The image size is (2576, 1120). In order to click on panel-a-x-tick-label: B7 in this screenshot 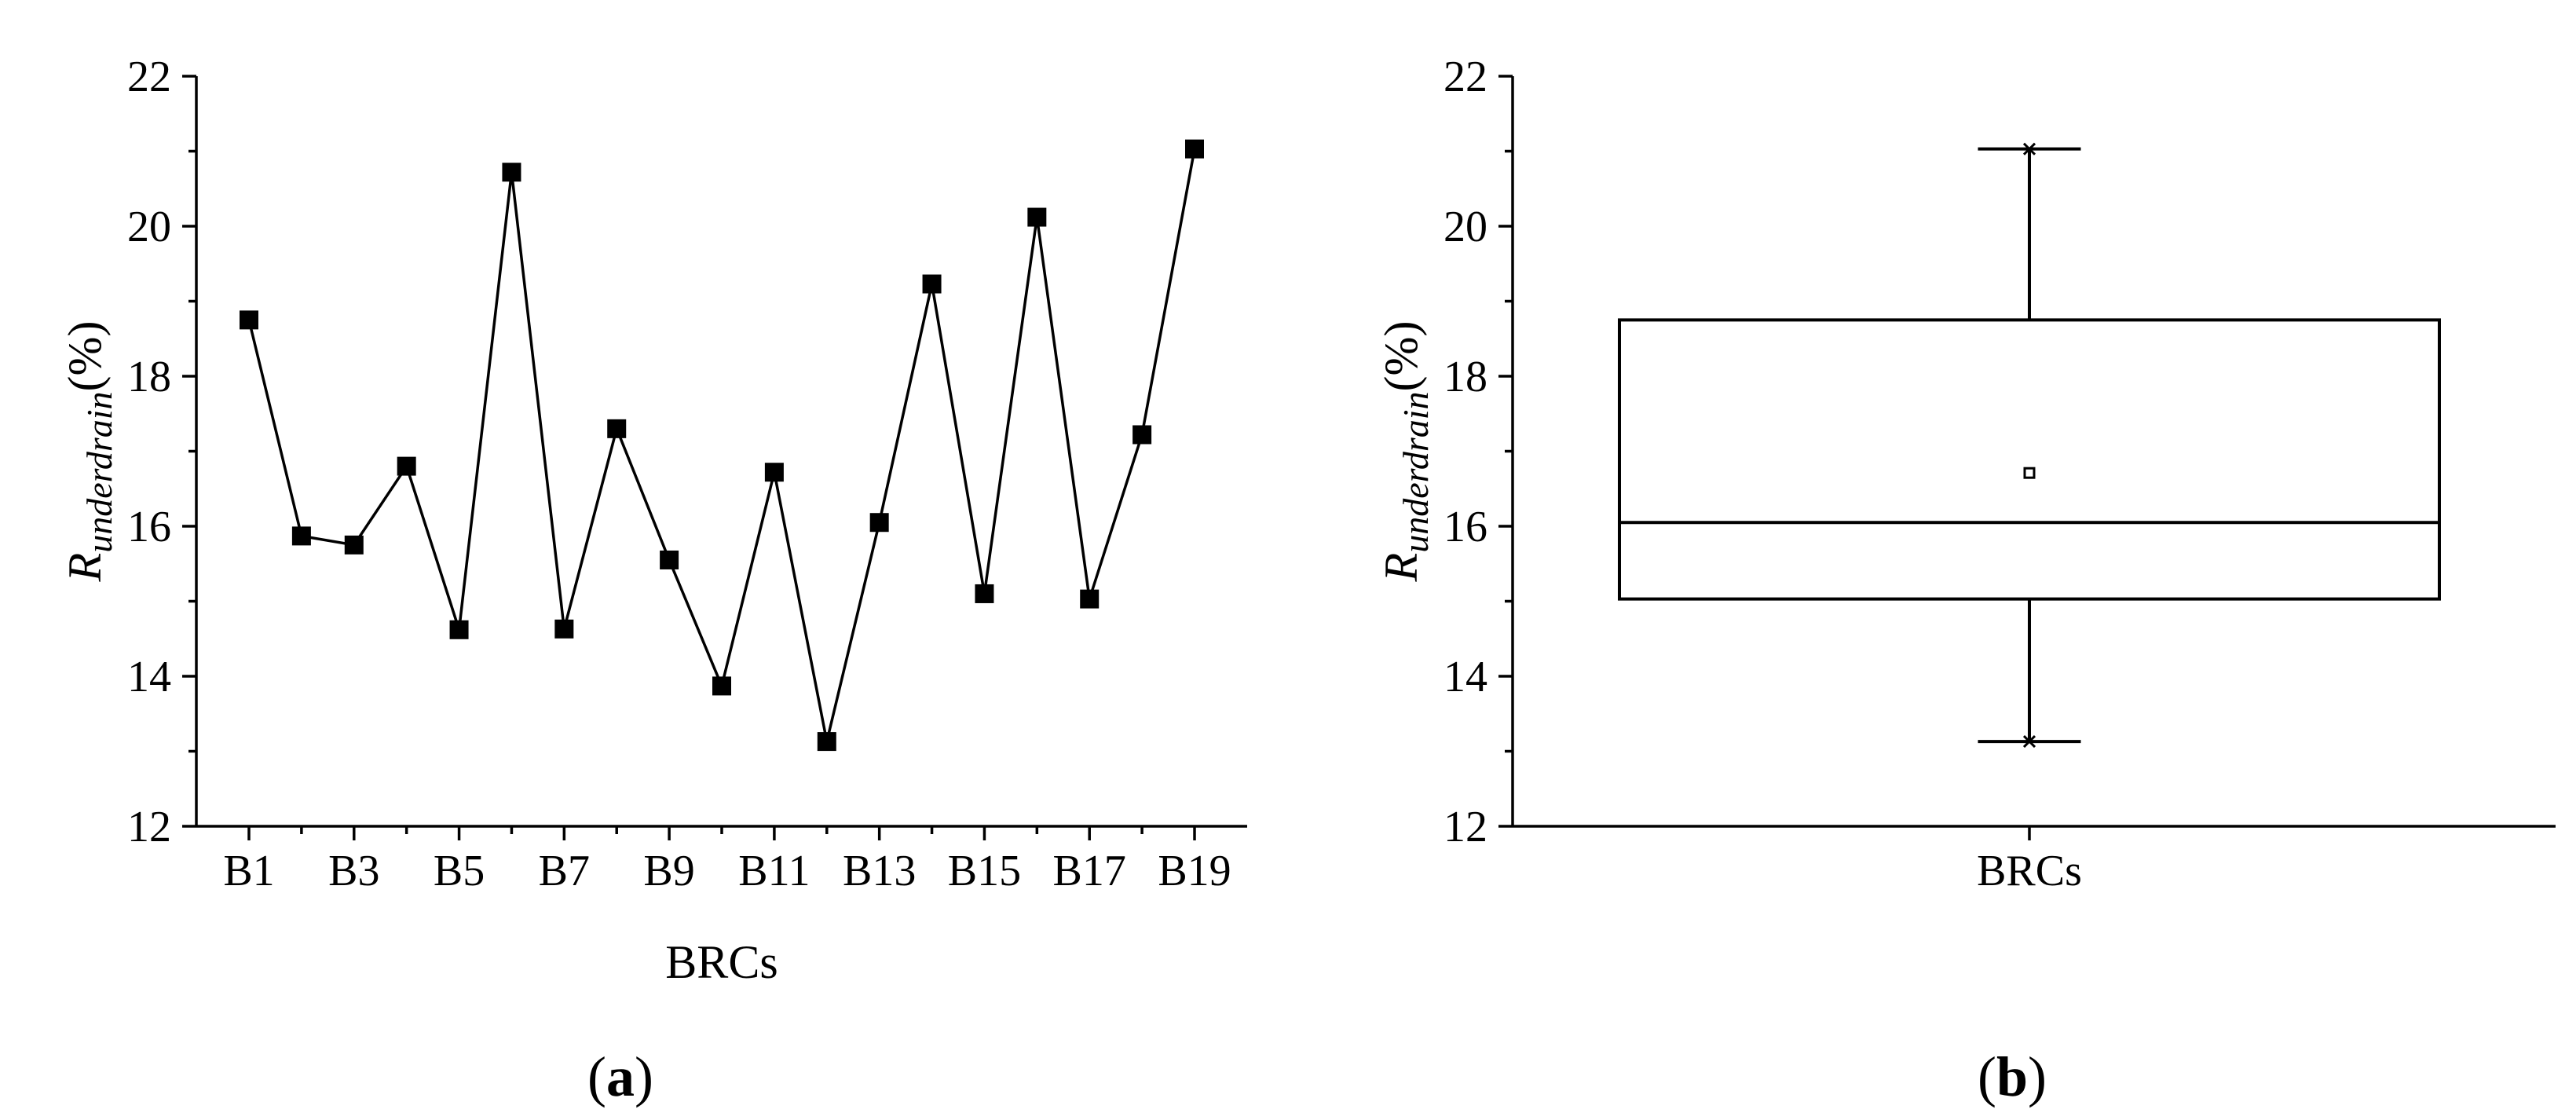, I will do `click(564, 871)`.